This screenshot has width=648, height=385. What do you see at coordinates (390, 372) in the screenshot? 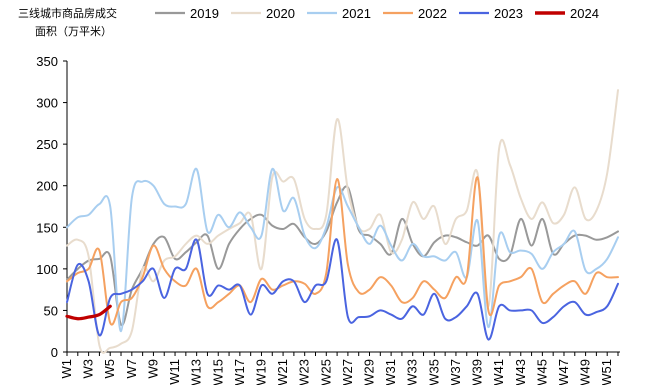
I see `x-tick-label: W31` at bounding box center [390, 372].